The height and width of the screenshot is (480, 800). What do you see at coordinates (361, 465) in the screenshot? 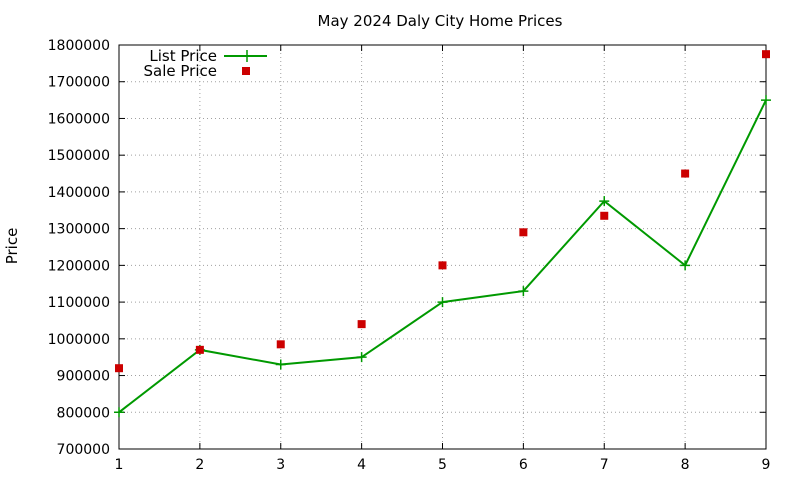
I see `x-tick-label: 4` at bounding box center [361, 465].